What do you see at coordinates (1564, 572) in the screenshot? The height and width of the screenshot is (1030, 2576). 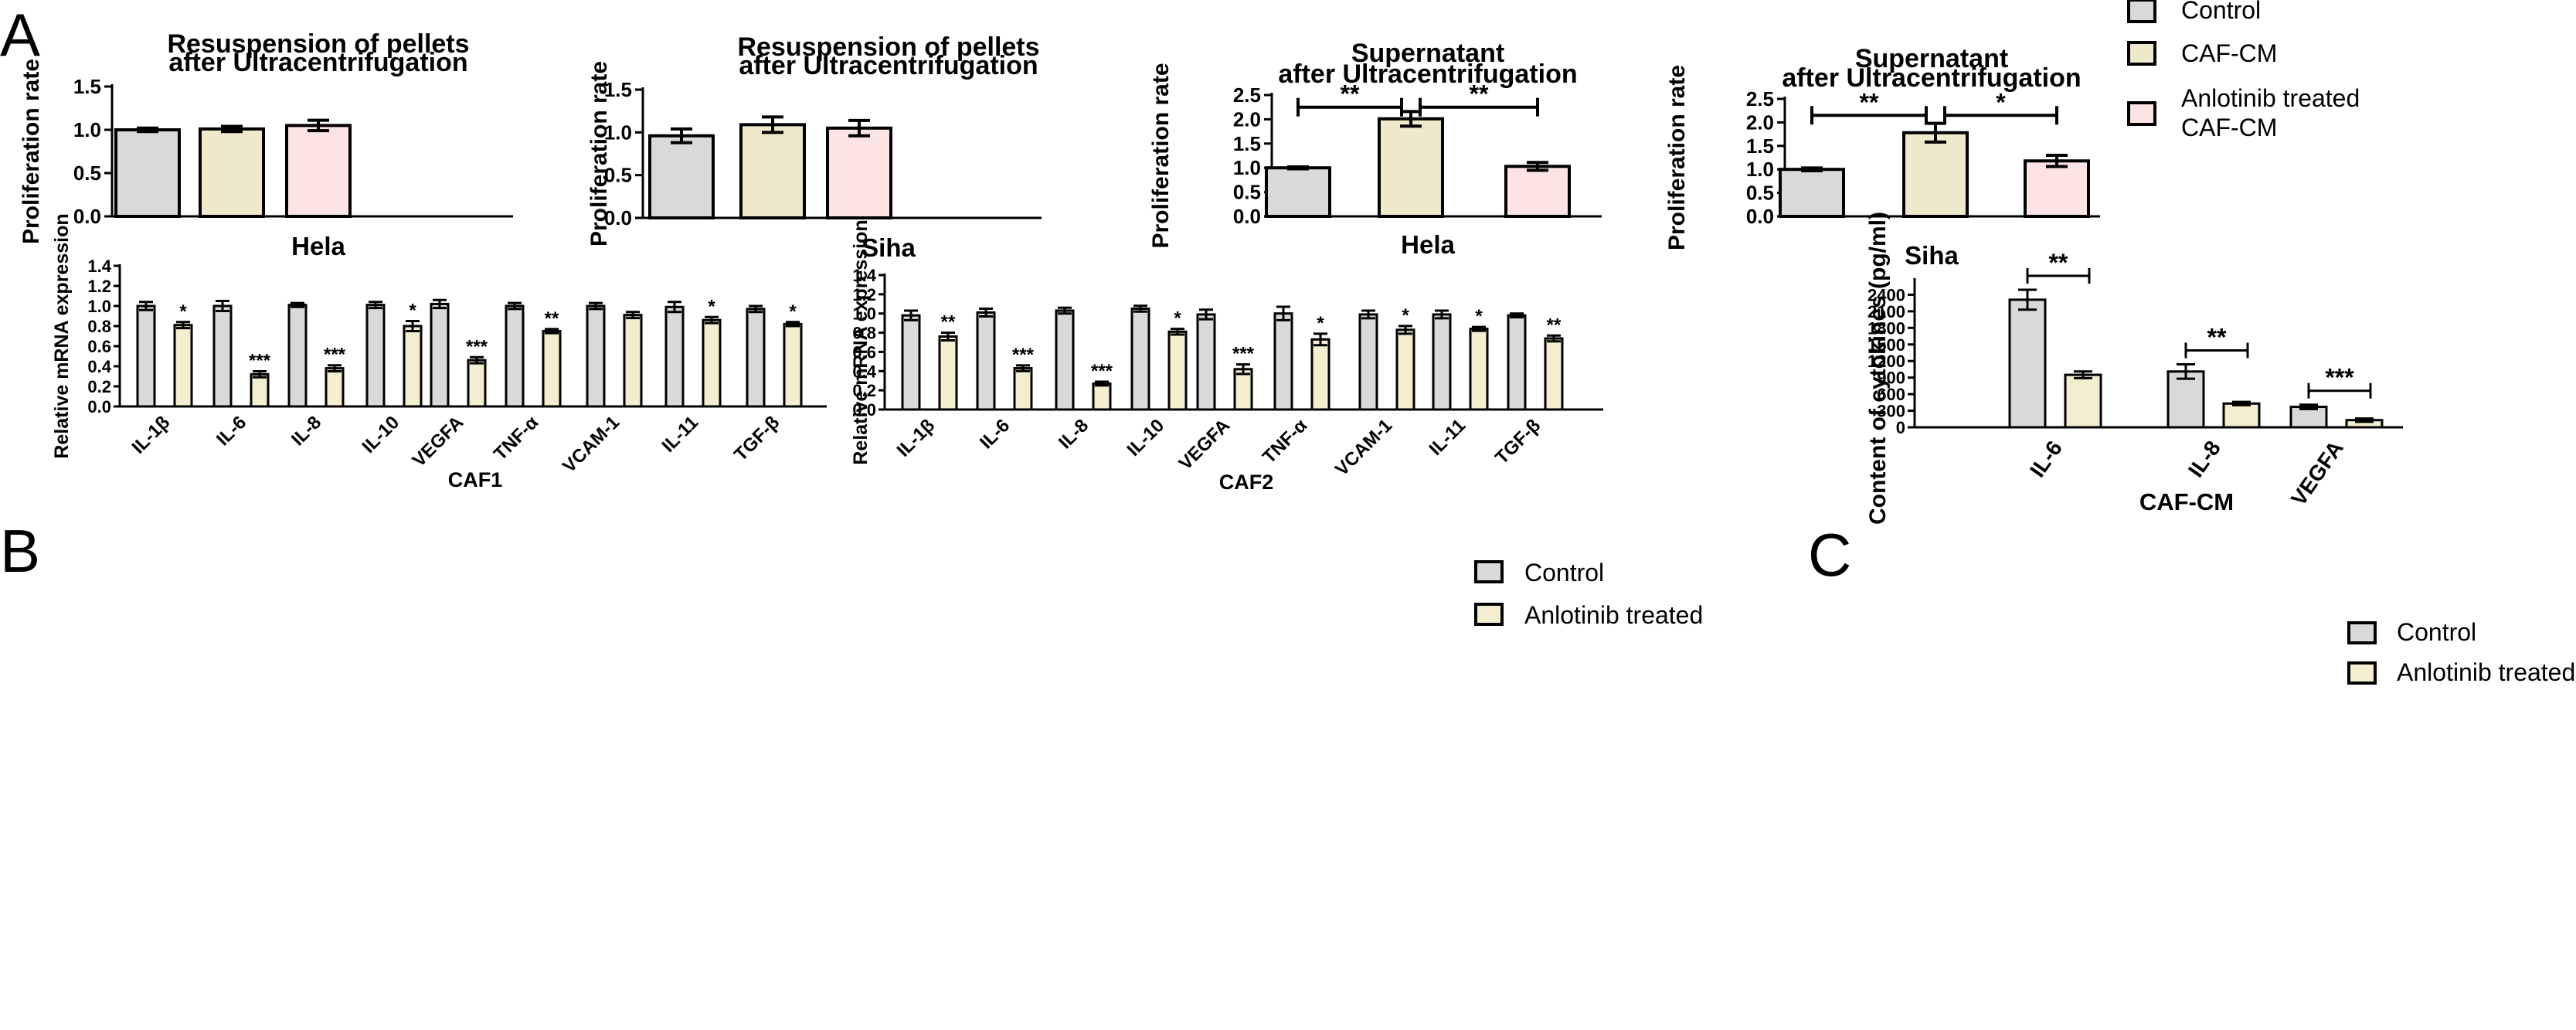 I see `legend-b-label-control: Control` at bounding box center [1564, 572].